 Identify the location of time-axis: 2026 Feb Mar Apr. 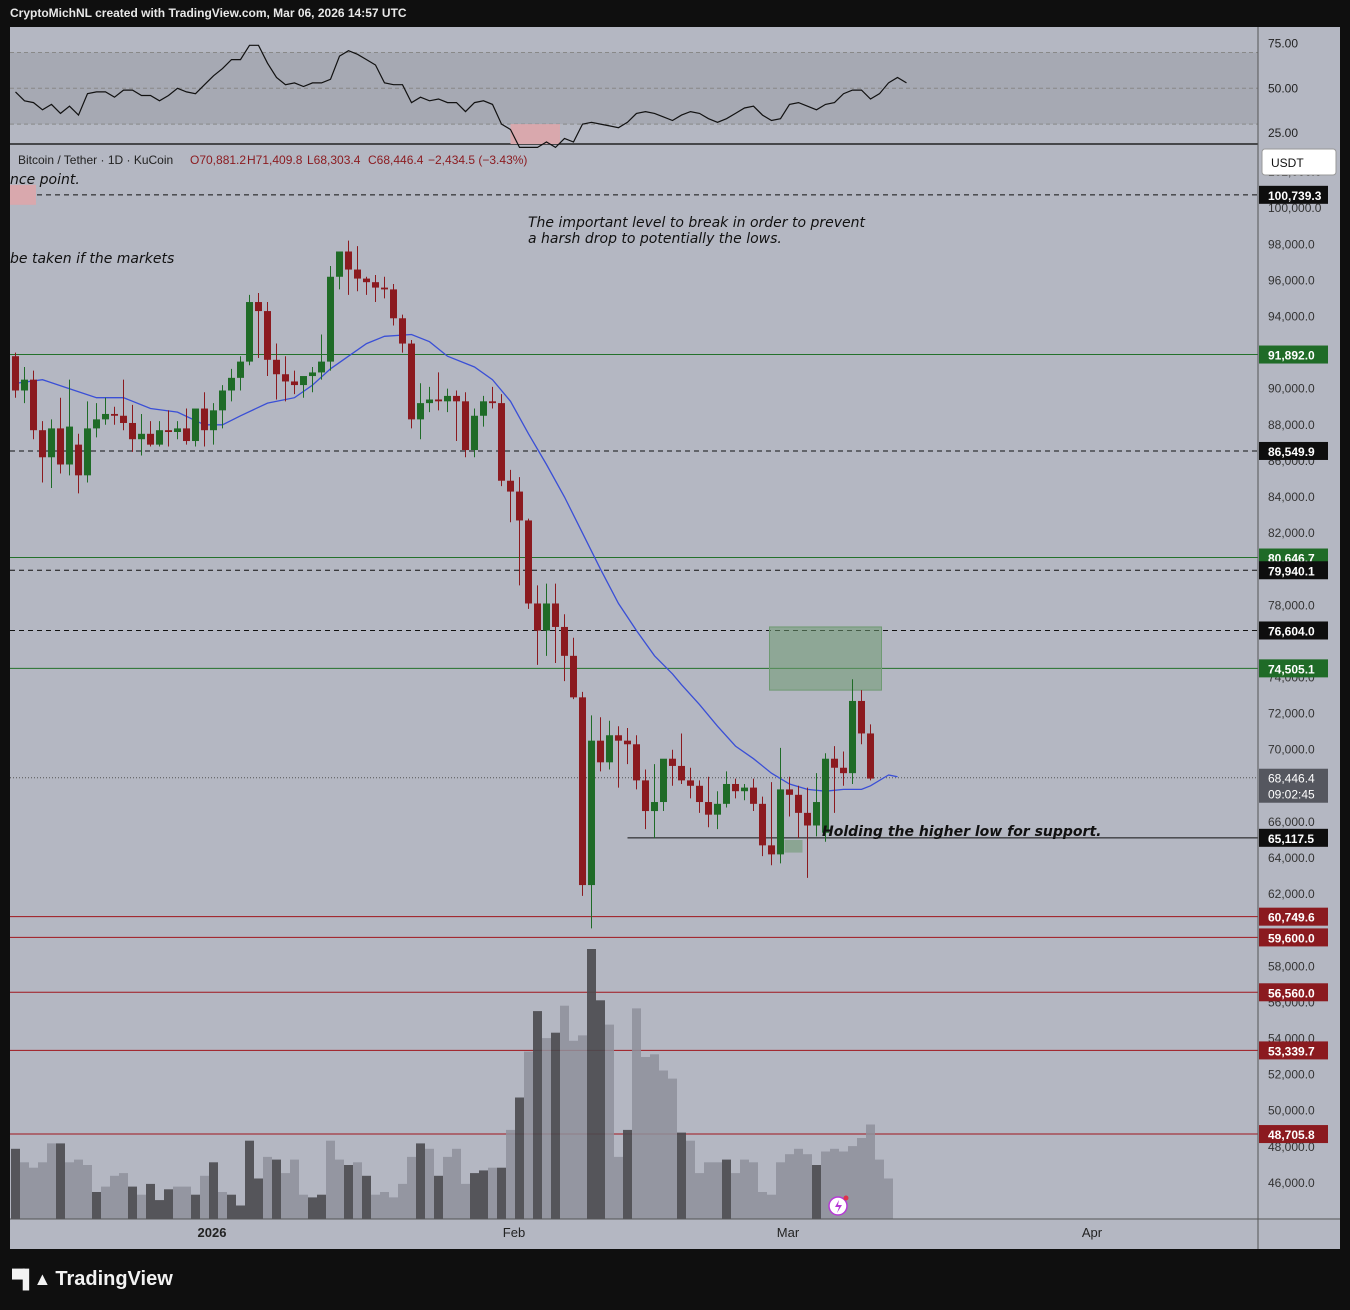
(675, 1229).